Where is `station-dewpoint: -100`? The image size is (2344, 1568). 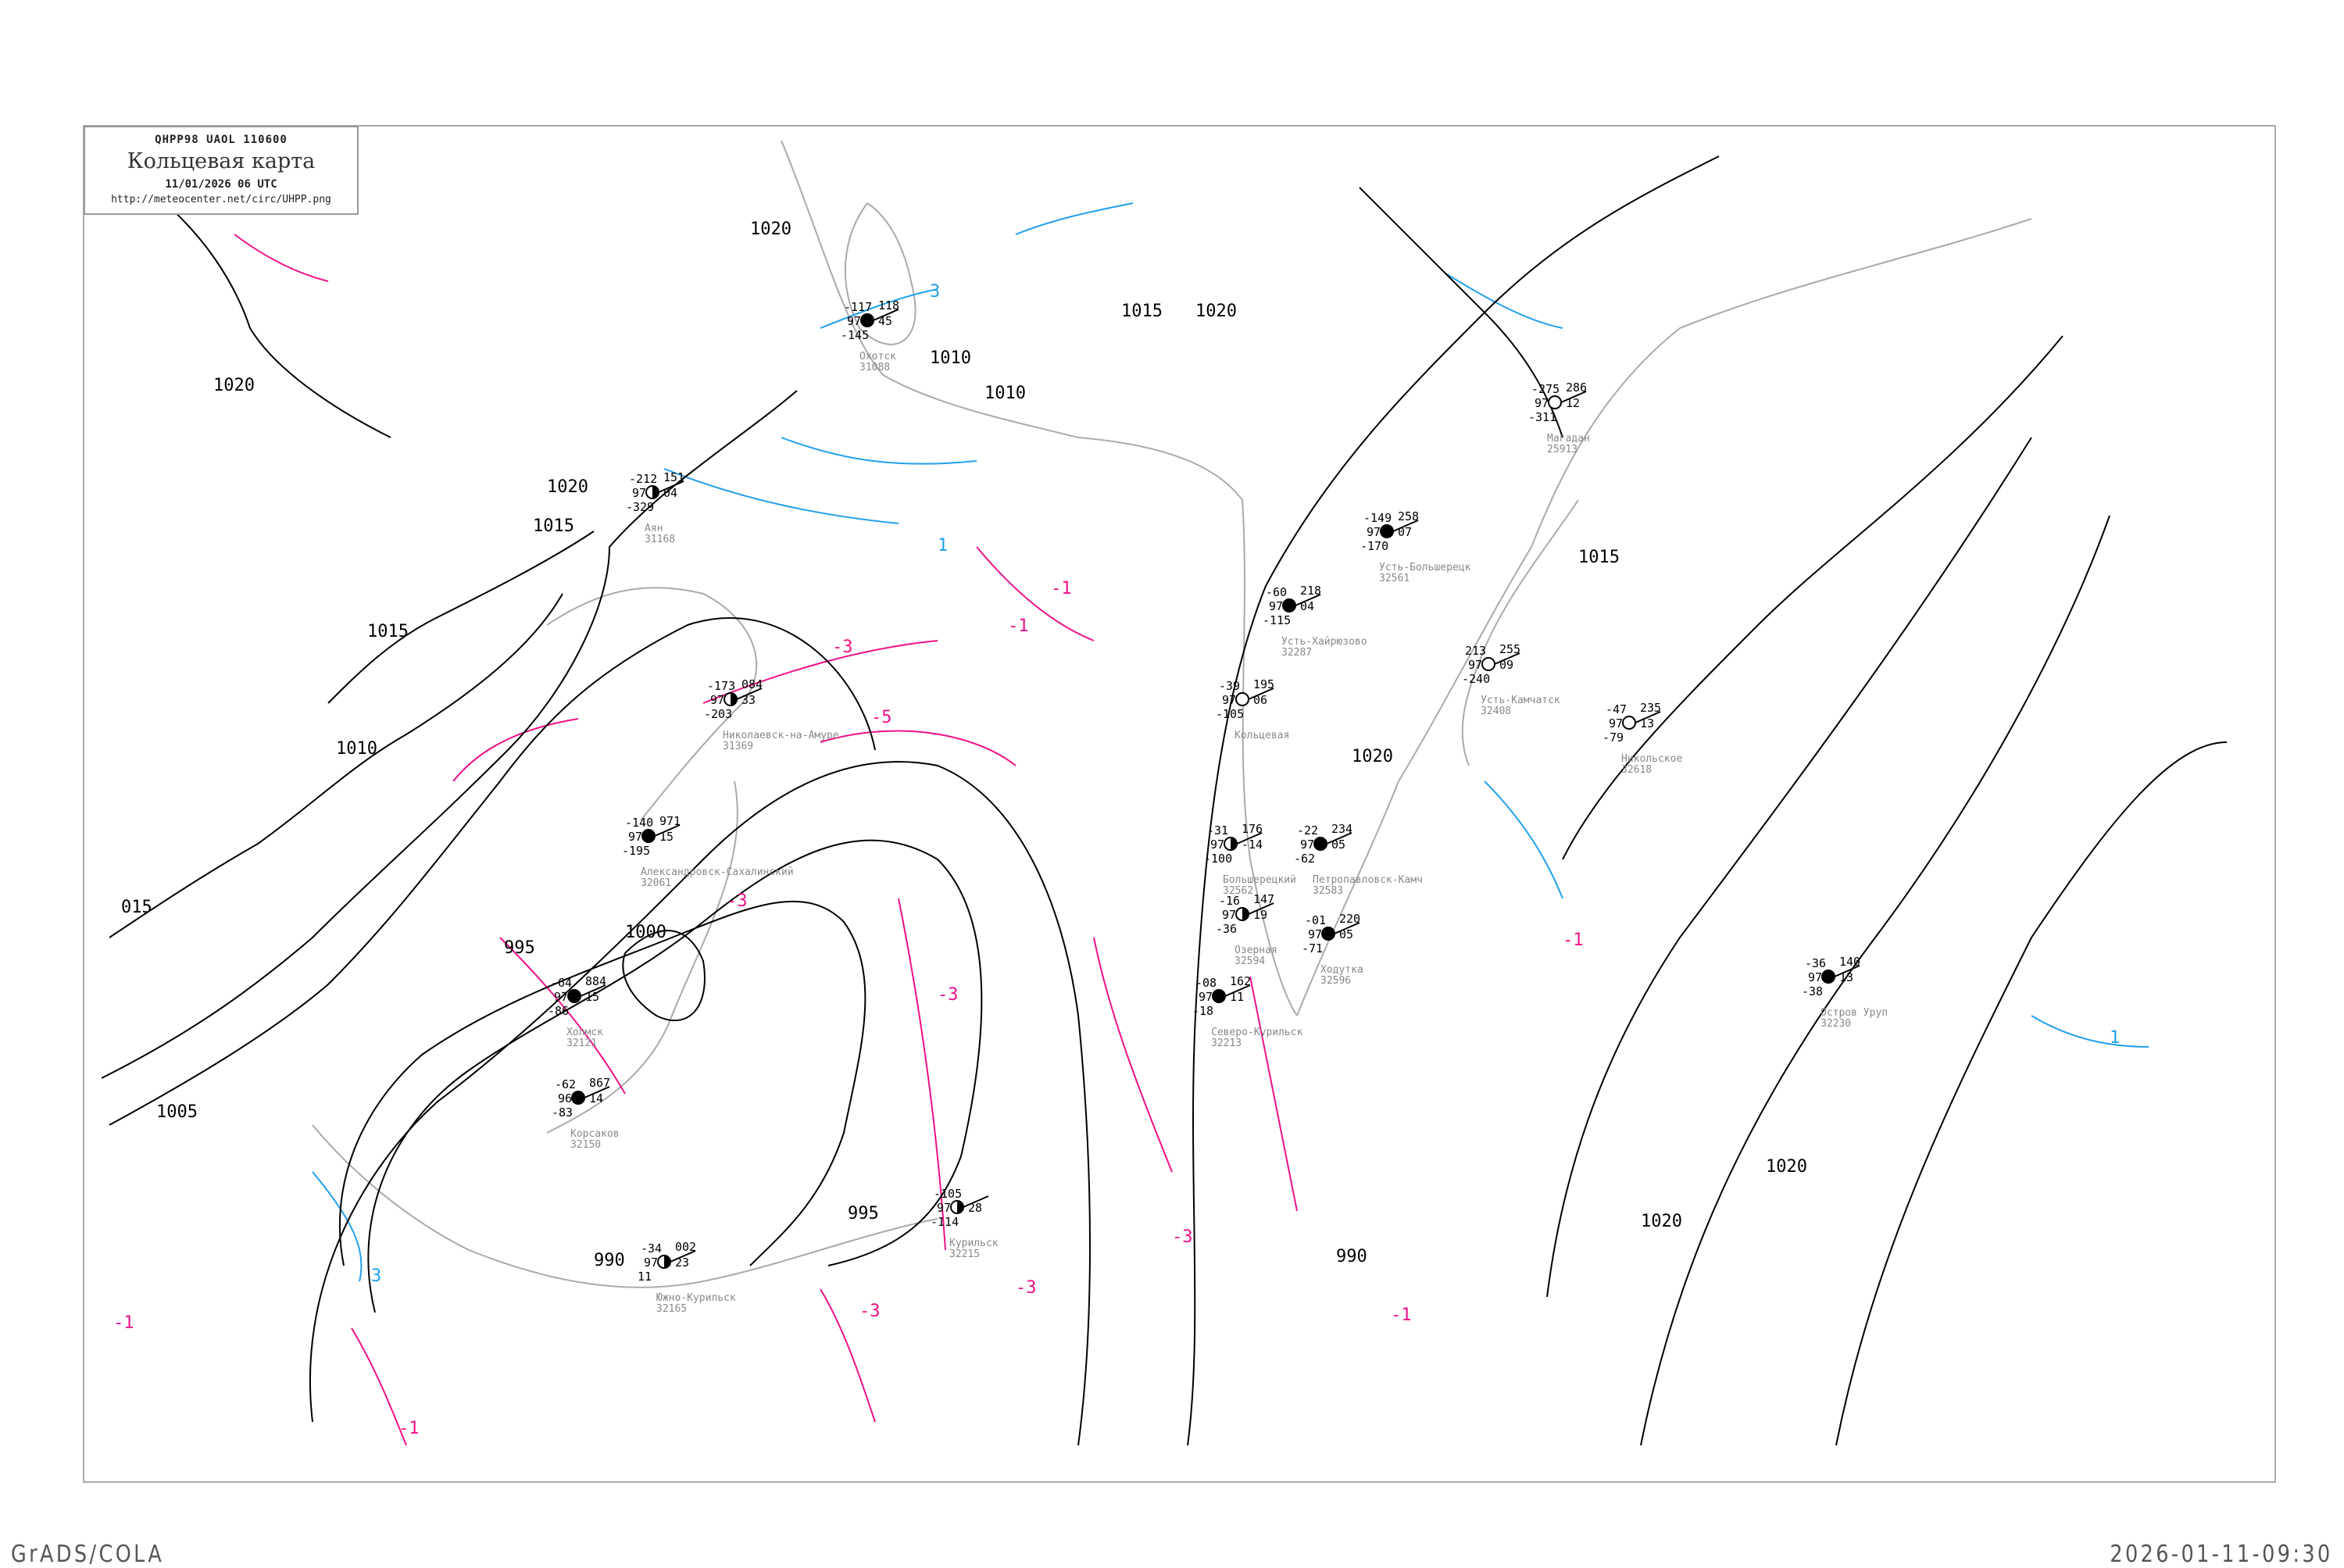
station-dewpoint: -100 is located at coordinates (1218, 859).